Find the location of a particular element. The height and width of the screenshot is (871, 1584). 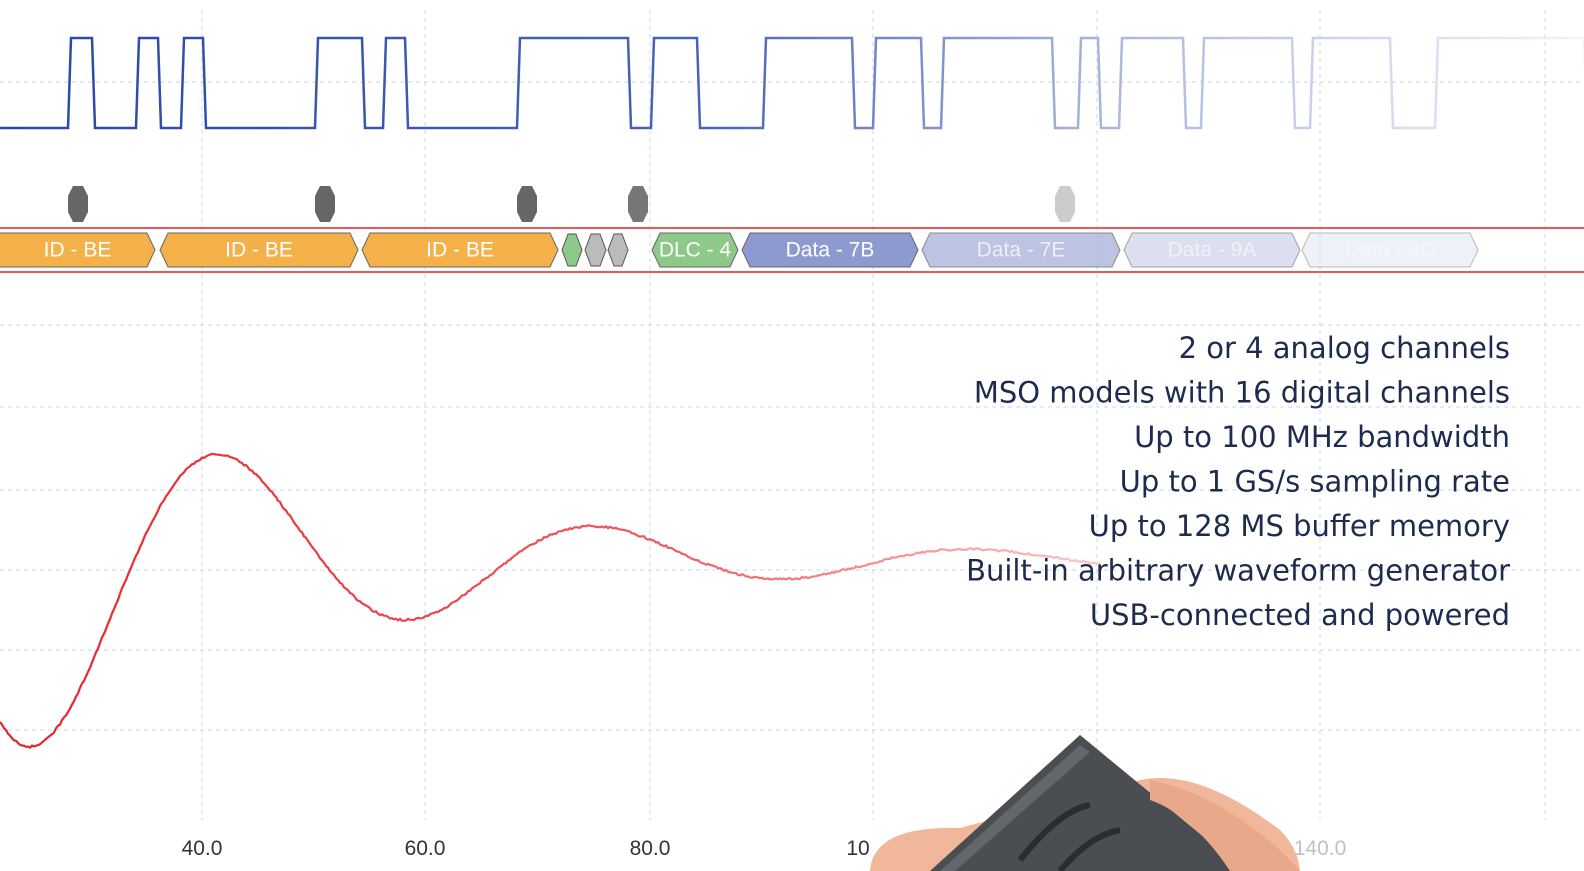

feature-line: Up to 1 GS/s sampling rate is located at coordinates (1315, 482).